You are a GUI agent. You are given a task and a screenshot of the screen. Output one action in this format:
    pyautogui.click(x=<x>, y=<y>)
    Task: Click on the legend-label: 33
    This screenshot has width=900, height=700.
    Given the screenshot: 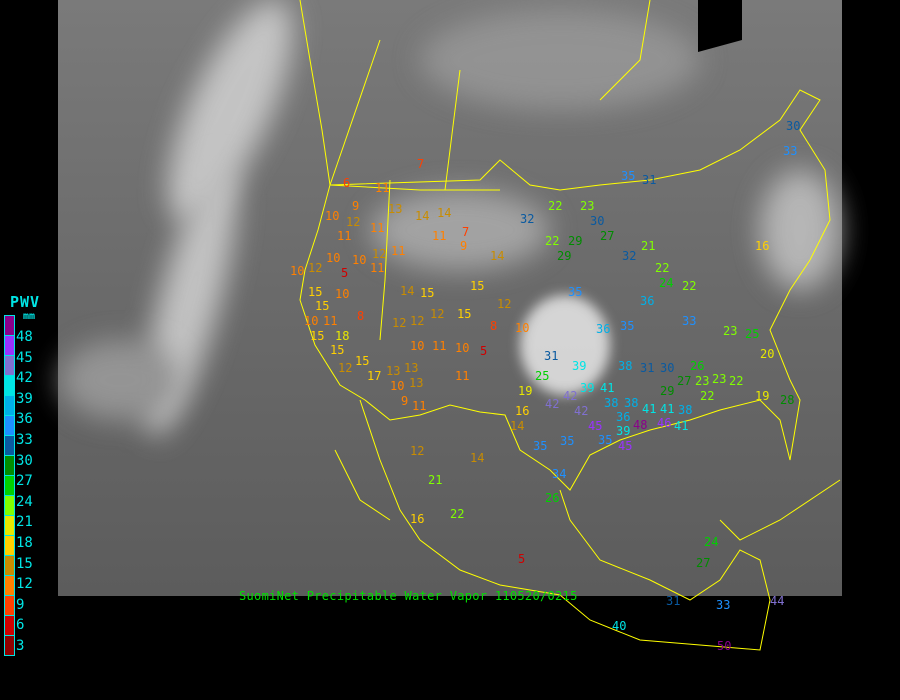 What is the action you would take?
    pyautogui.click(x=24, y=440)
    